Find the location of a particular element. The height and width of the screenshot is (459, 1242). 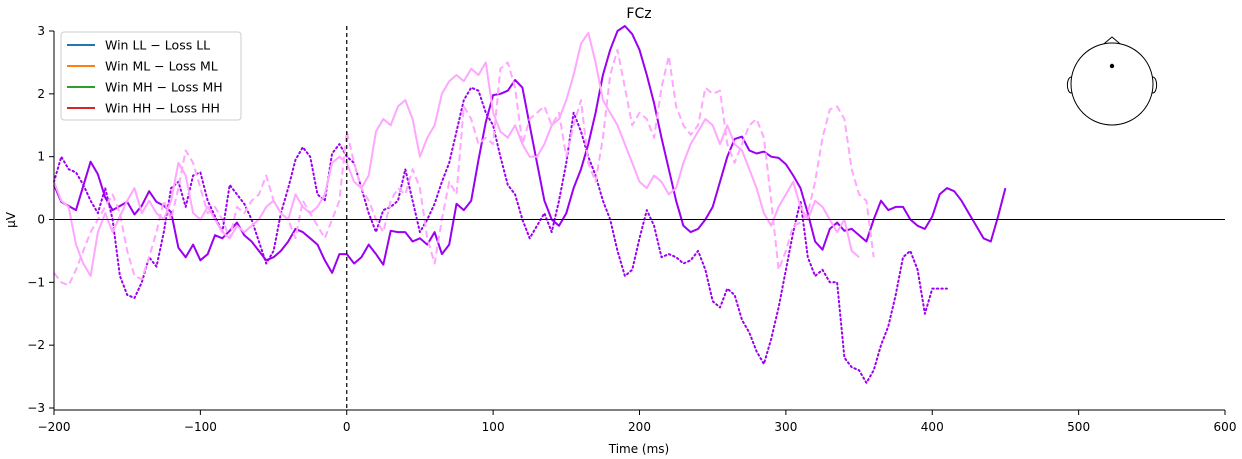

x-tick-label: 300 is located at coordinates (785, 427).